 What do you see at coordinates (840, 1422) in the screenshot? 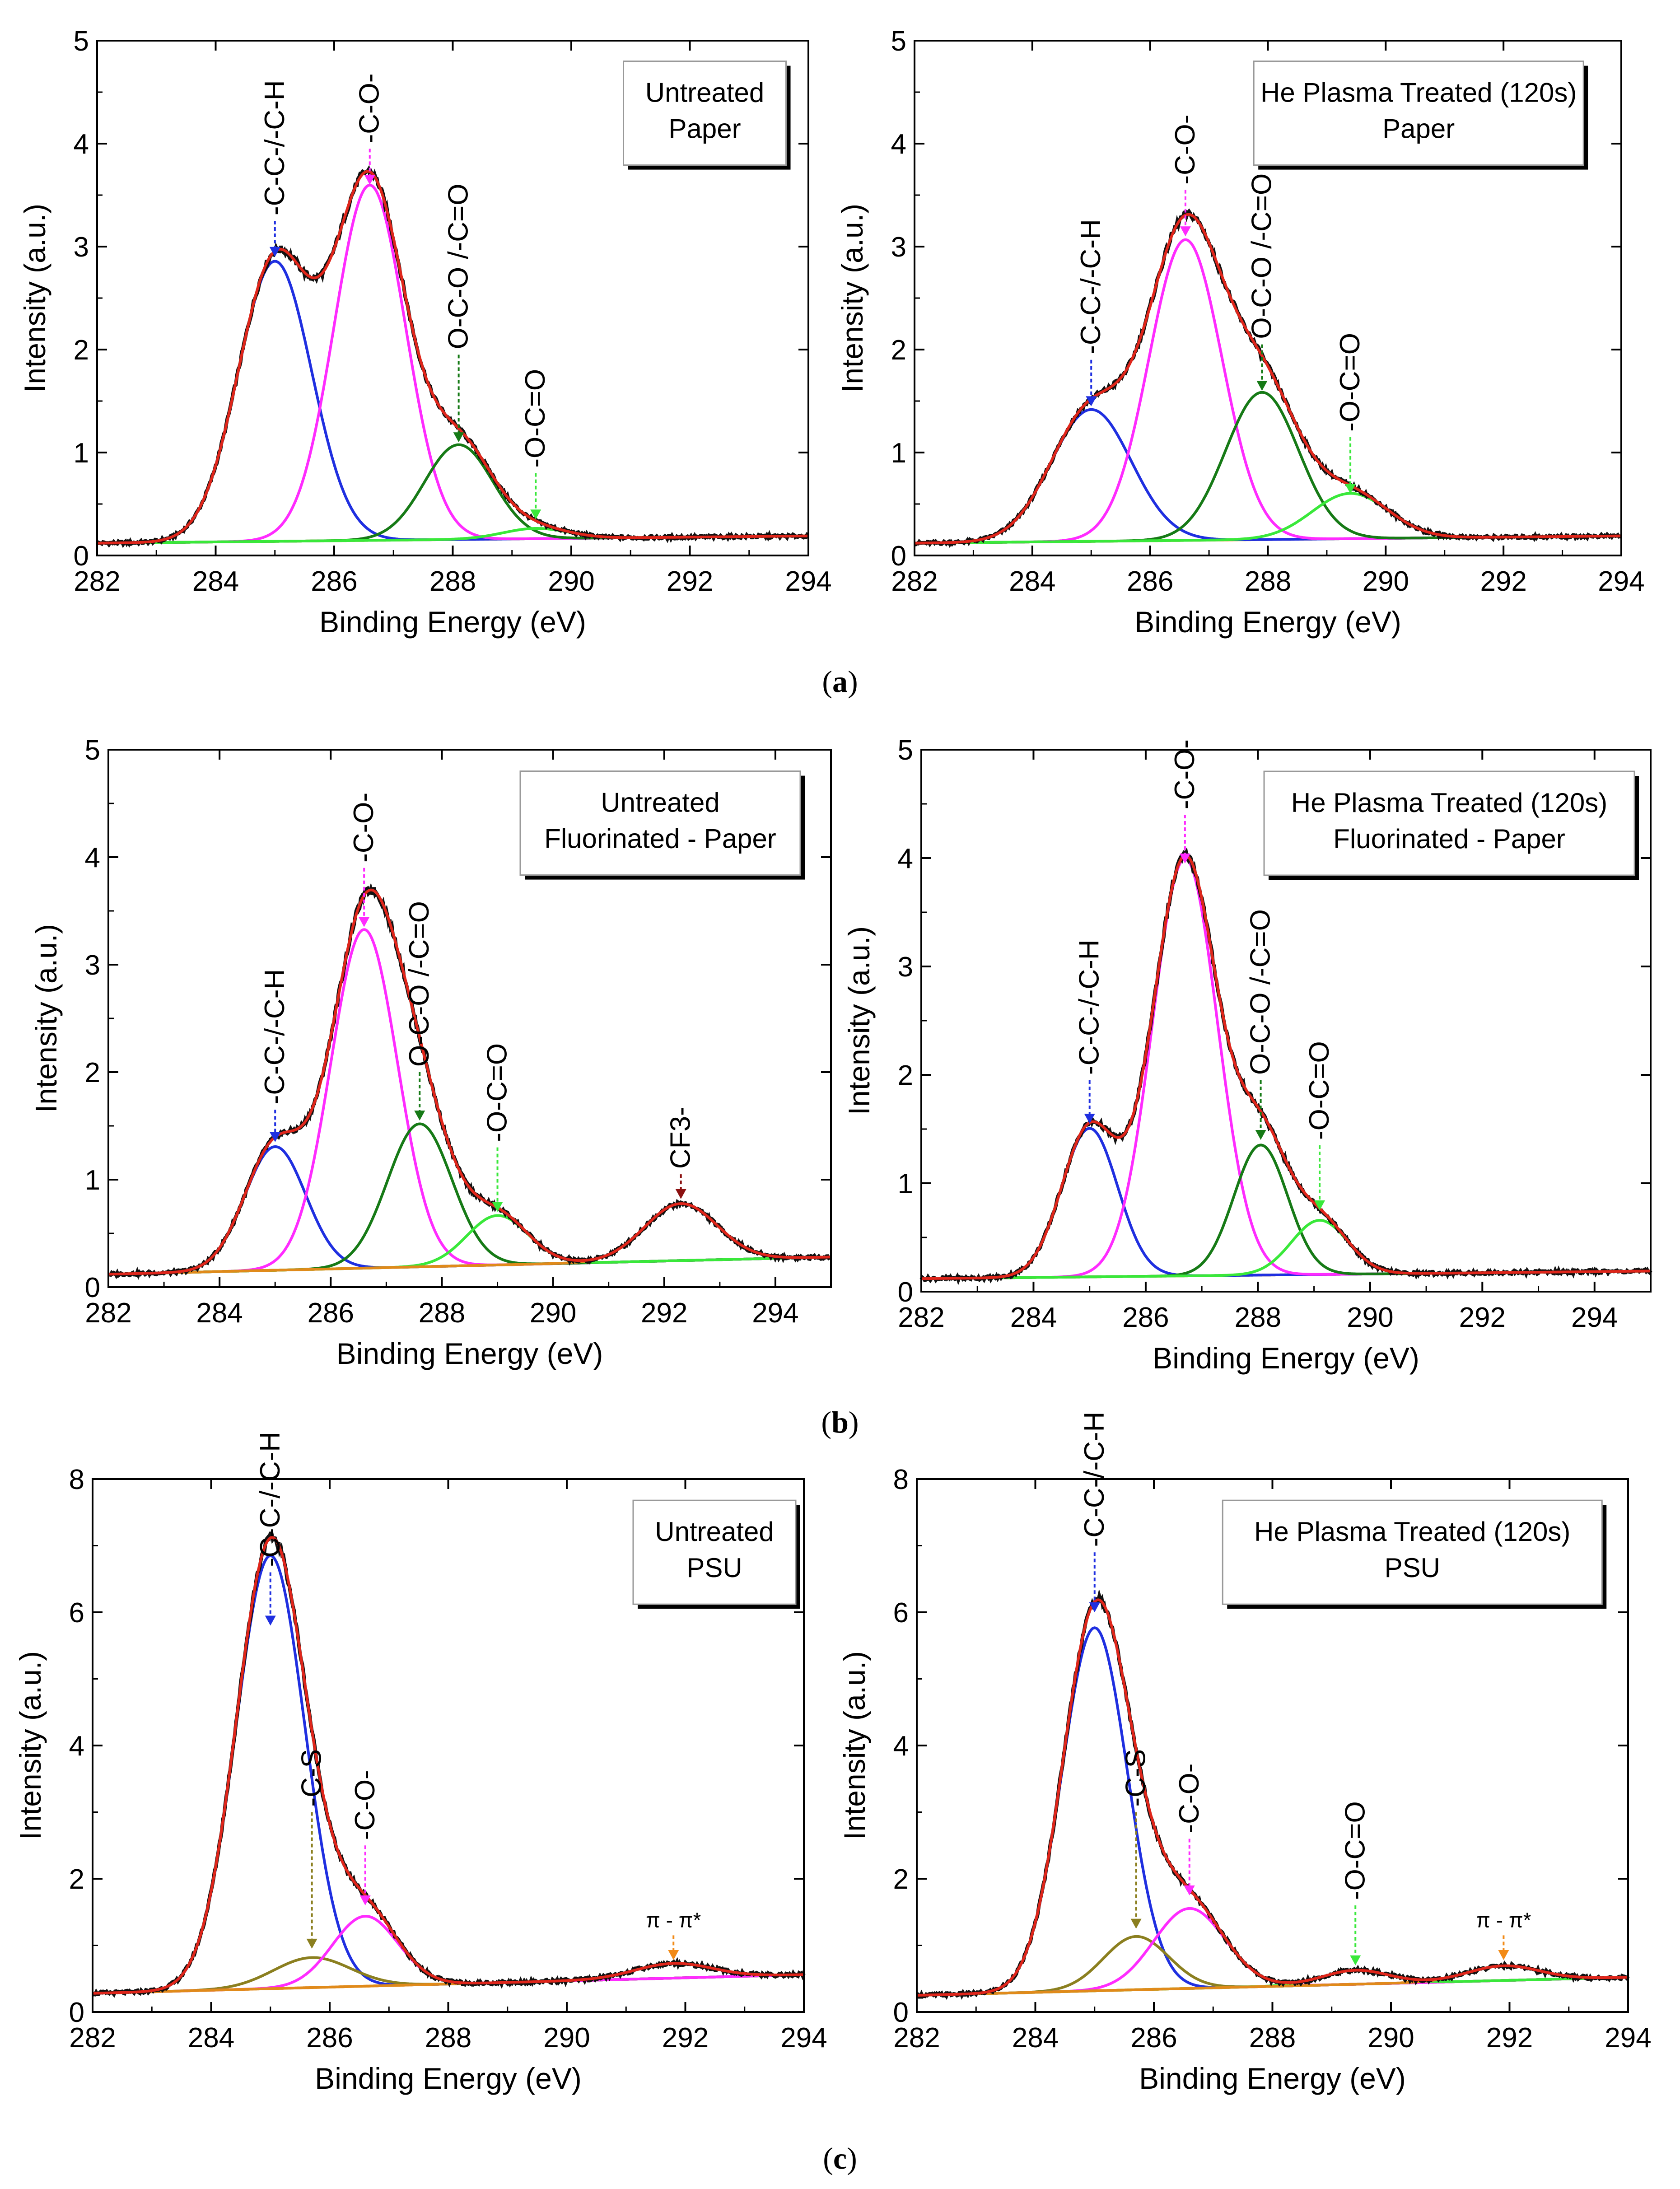
I see `caption-b: (b)` at bounding box center [840, 1422].